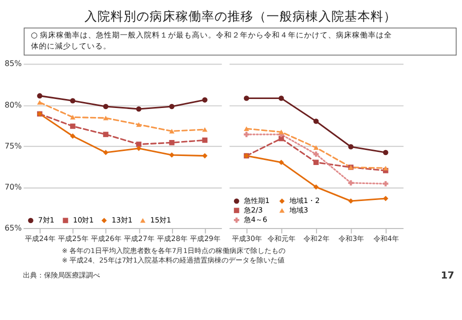 Image resolution: width=462 pixels, height=320 pixels. What do you see at coordinates (13, 187) in the screenshot?
I see `y-tick-label: 70%` at bounding box center [13, 187].